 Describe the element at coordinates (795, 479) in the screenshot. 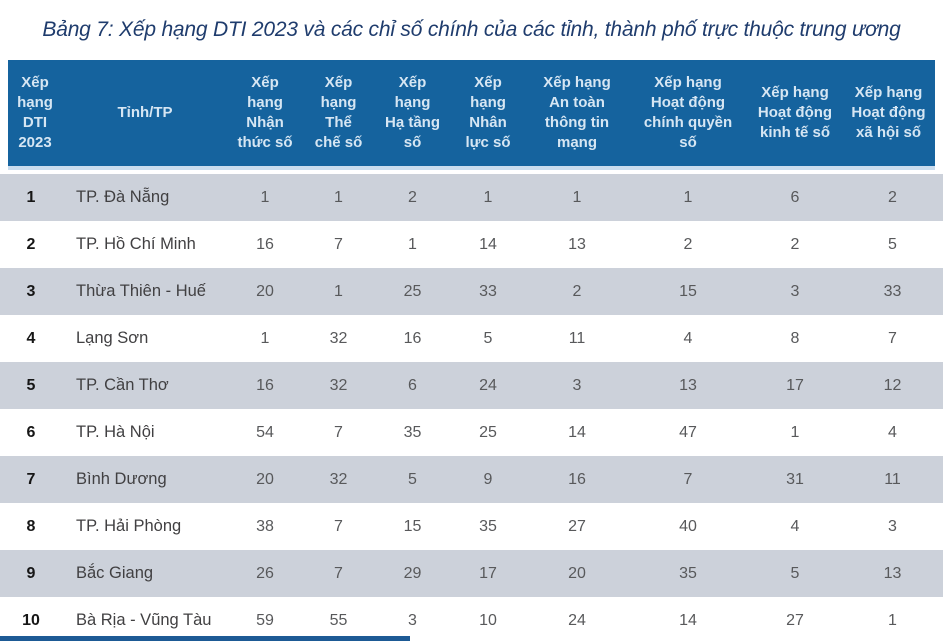

I see `value-cell: 31` at that location.